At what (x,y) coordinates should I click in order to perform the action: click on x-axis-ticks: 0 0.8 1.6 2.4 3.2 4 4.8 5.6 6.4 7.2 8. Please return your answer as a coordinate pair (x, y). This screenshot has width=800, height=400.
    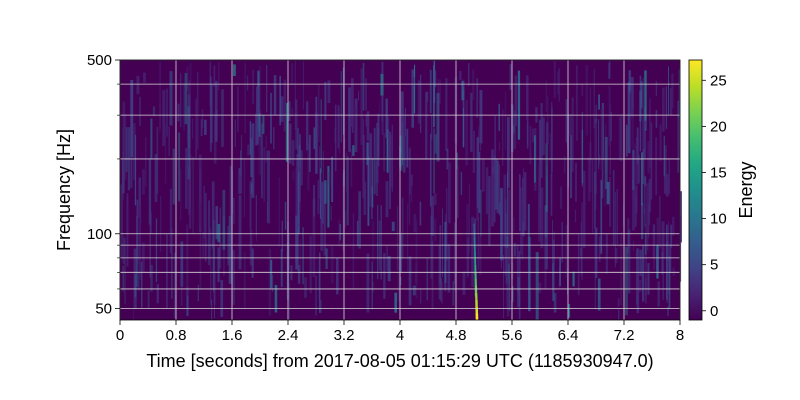
    Looking at the image, I should click on (400, 332).